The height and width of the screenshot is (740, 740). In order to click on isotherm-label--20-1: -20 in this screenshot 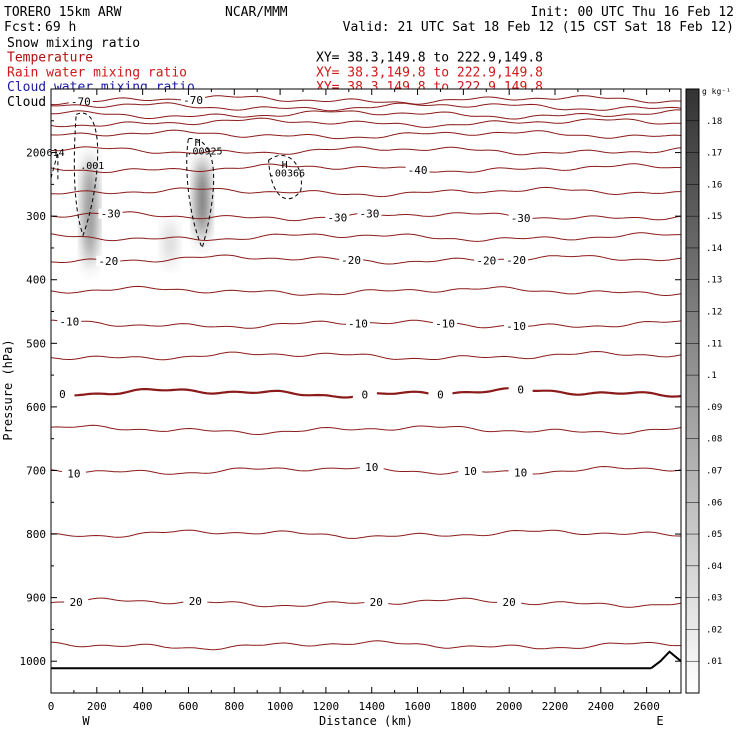, I will do `click(351, 260)`.